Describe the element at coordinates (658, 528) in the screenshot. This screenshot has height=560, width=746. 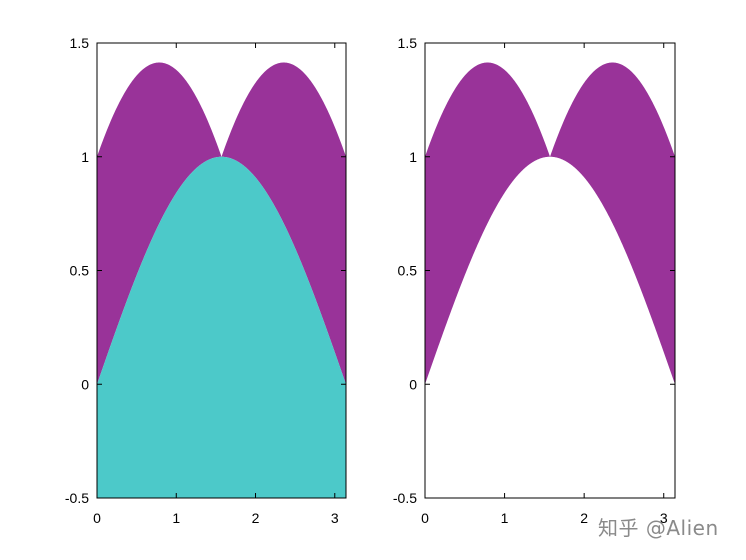
I see `watermark: 知乎 @Alien` at that location.